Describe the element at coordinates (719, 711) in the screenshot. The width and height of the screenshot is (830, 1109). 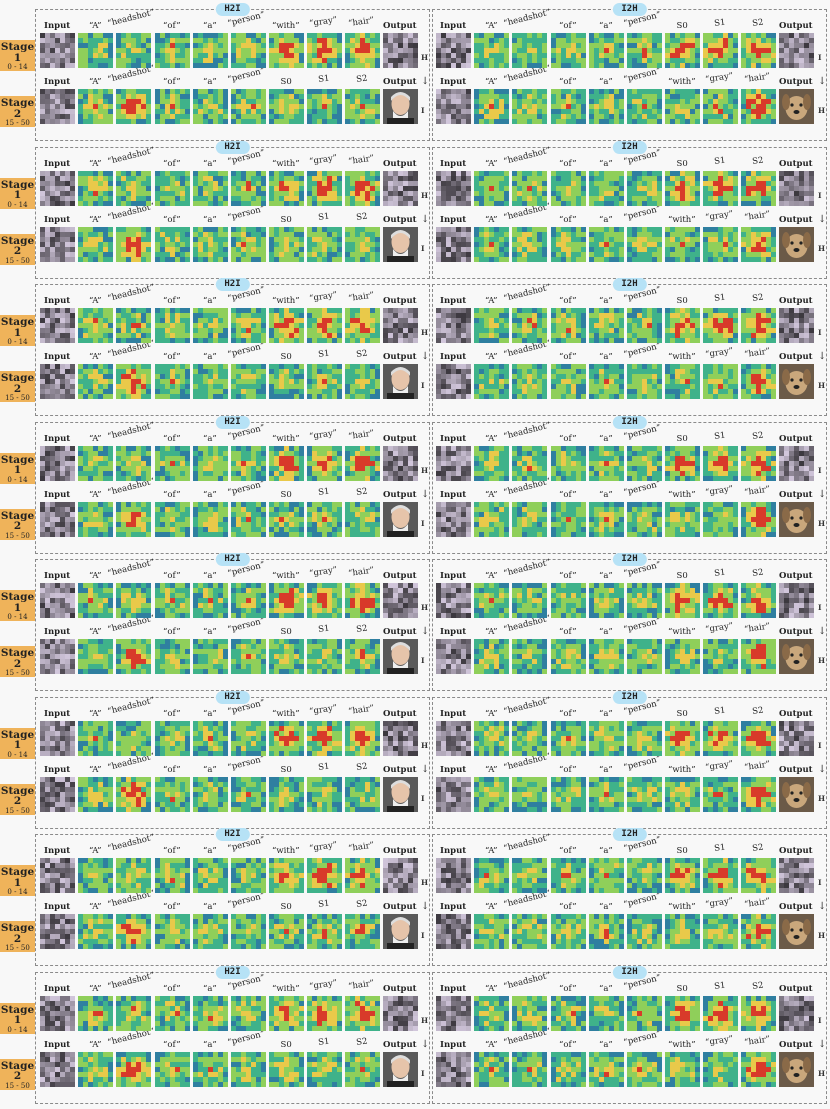
I see `token-label: S1` at that location.